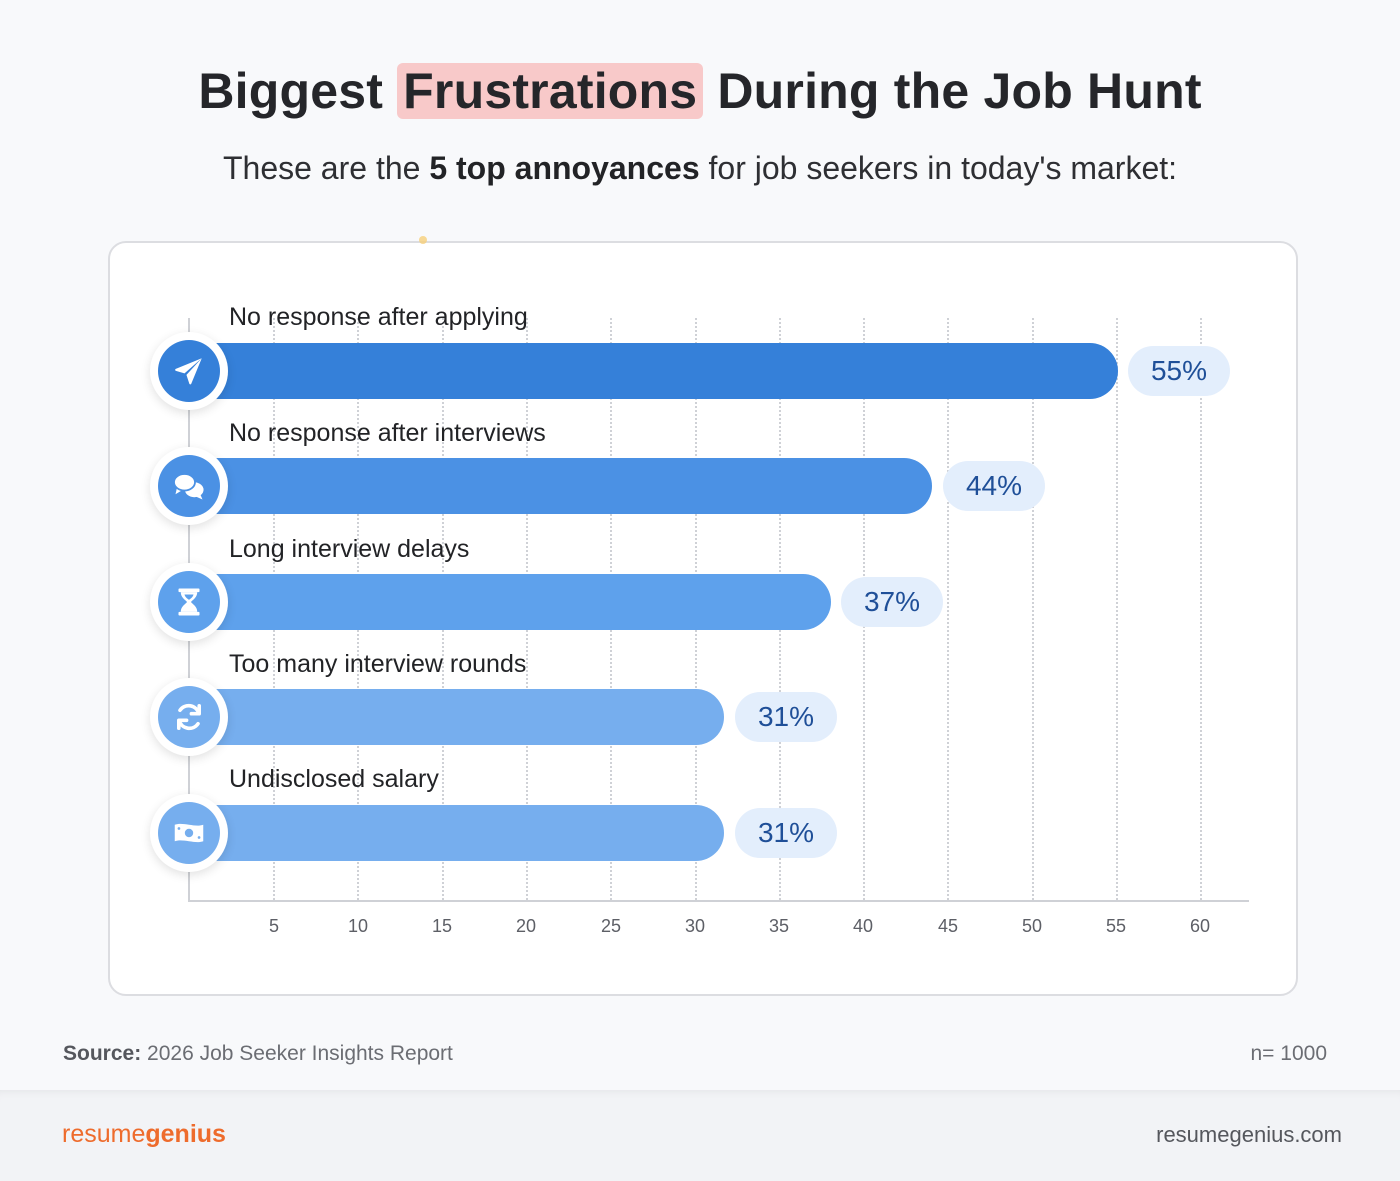  What do you see at coordinates (300, 1053) in the screenshot?
I see `source-text: 2026 Job Seeker Insights Report` at bounding box center [300, 1053].